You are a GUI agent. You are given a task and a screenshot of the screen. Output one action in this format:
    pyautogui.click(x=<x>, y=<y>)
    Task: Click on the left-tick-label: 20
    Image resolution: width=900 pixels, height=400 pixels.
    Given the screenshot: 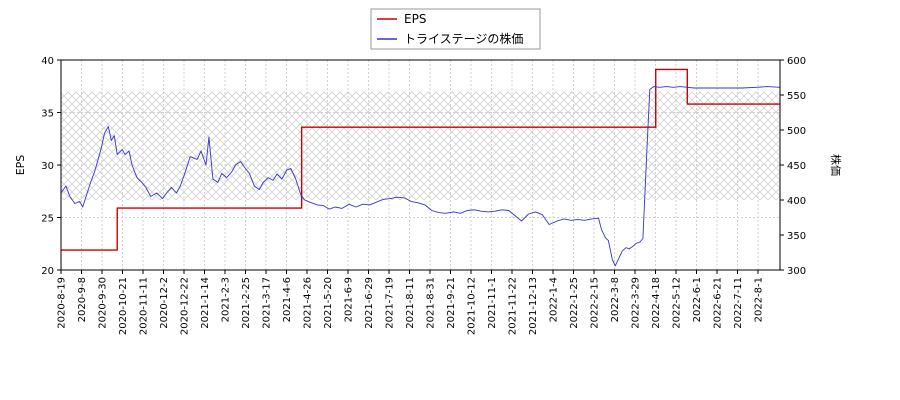 What is the action you would take?
    pyautogui.click(x=47, y=271)
    